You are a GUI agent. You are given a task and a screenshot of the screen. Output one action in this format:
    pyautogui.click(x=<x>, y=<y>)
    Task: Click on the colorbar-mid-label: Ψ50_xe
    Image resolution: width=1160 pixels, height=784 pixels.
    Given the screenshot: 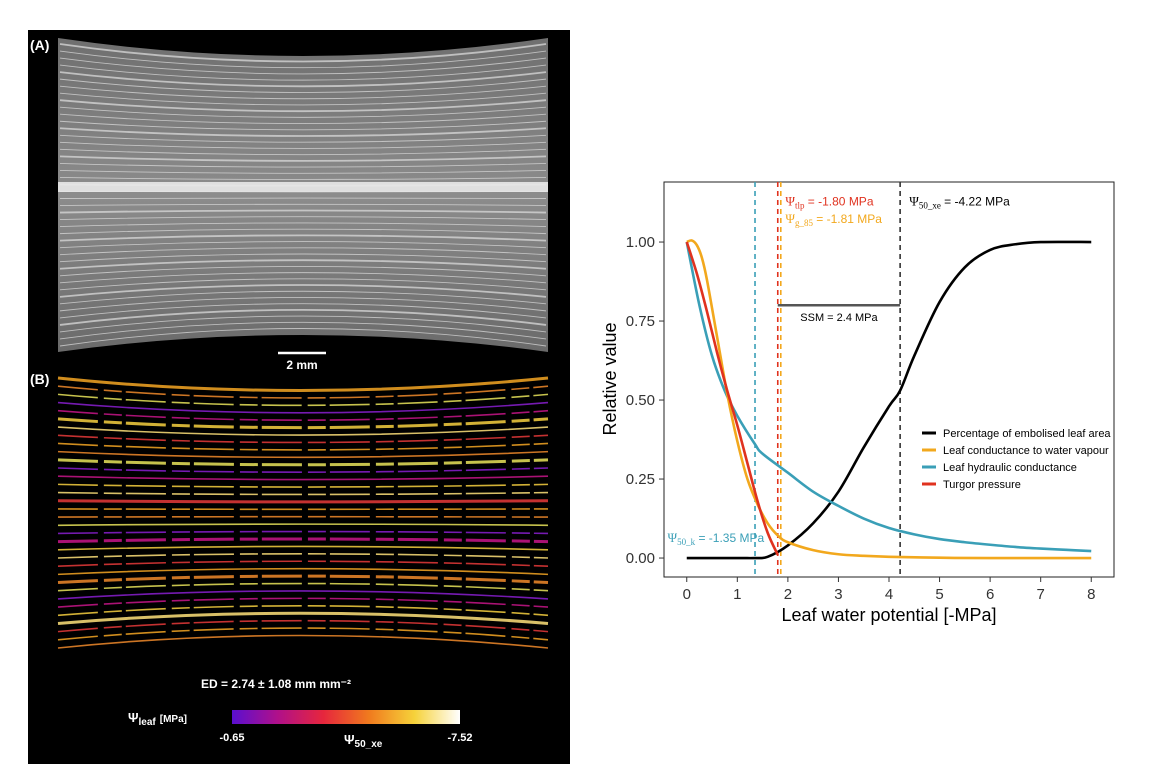 What is the action you would take?
    pyautogui.click(x=363, y=741)
    